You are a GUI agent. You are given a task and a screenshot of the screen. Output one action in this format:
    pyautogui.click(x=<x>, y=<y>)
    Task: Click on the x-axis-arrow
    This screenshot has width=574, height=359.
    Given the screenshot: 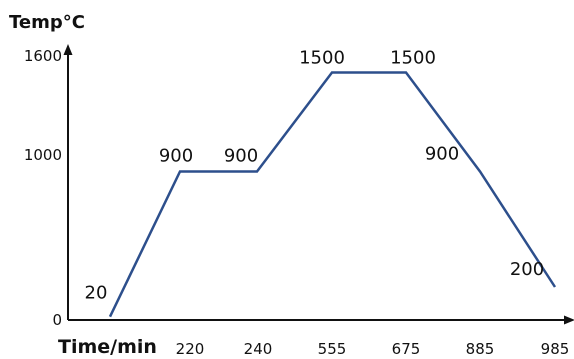 What is the action you would take?
    pyautogui.click(x=569, y=320)
    